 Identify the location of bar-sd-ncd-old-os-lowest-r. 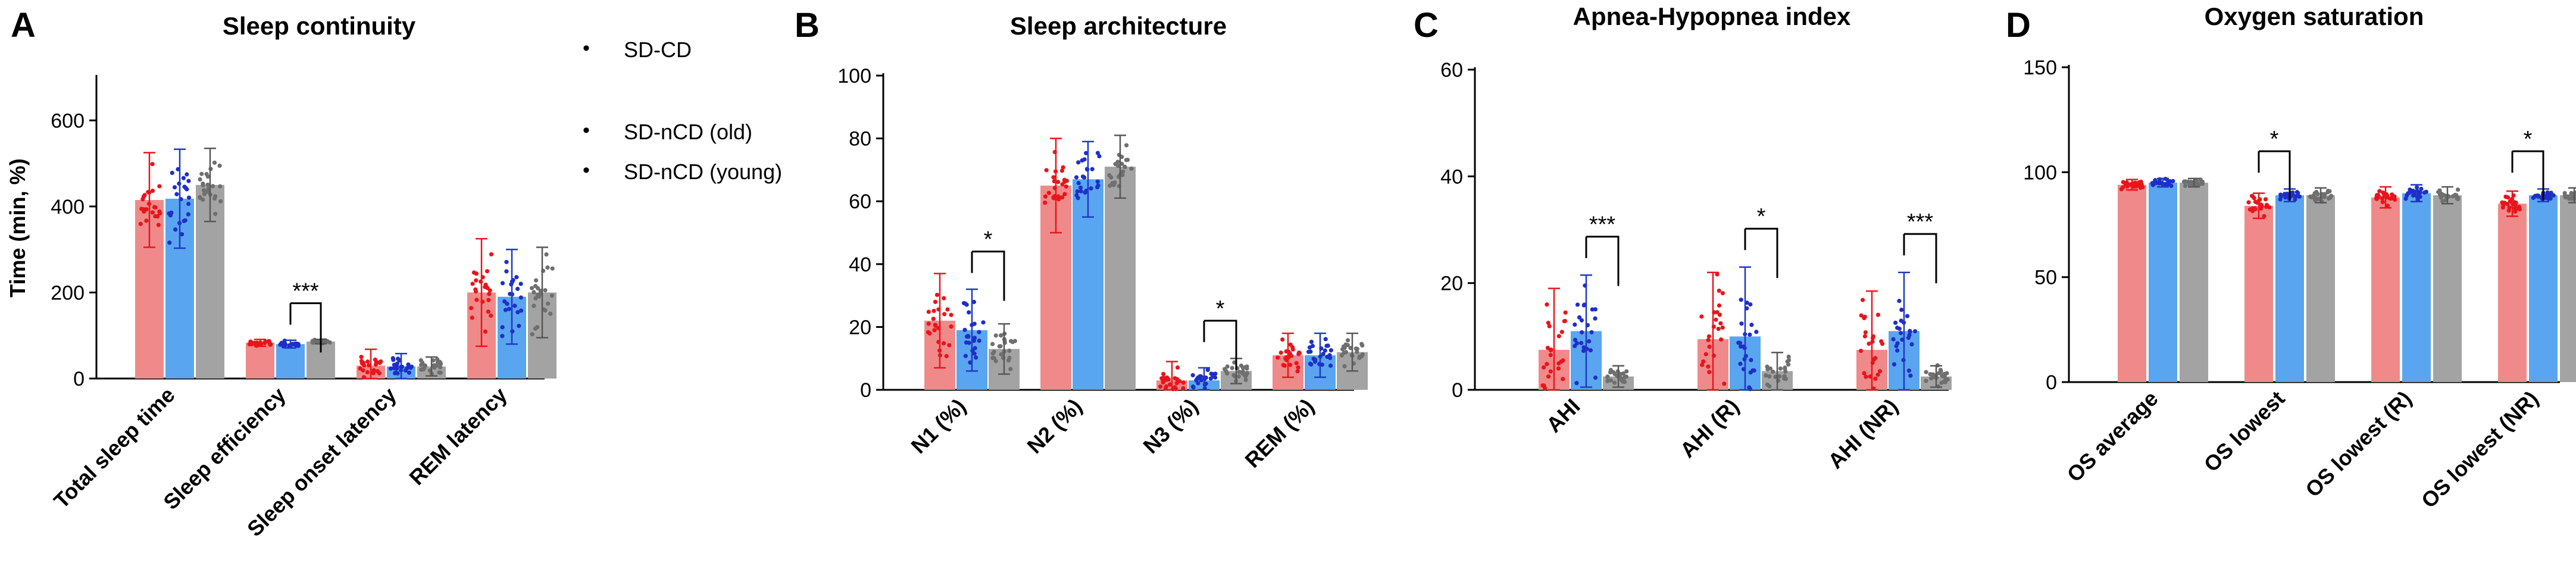
(2416, 287).